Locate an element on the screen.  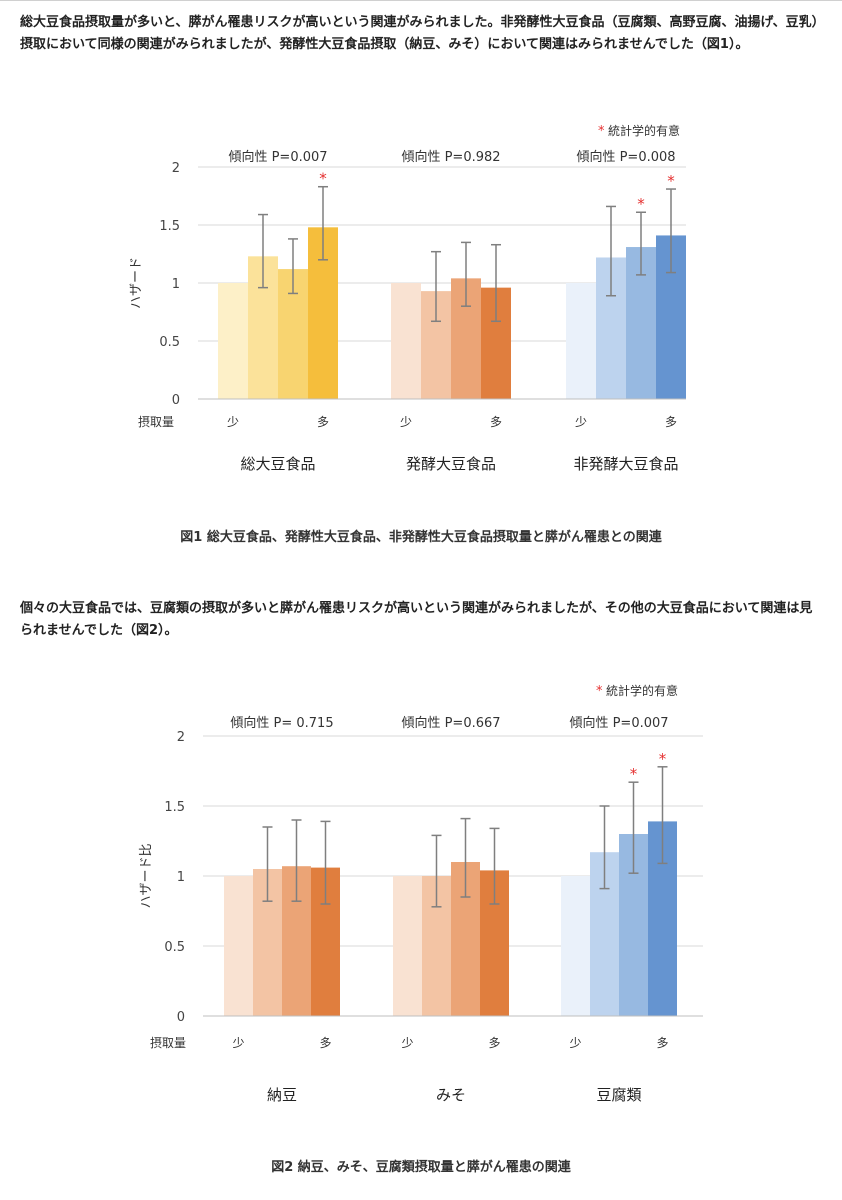
fig1-legend-star: * is located at coordinates (601, 131).